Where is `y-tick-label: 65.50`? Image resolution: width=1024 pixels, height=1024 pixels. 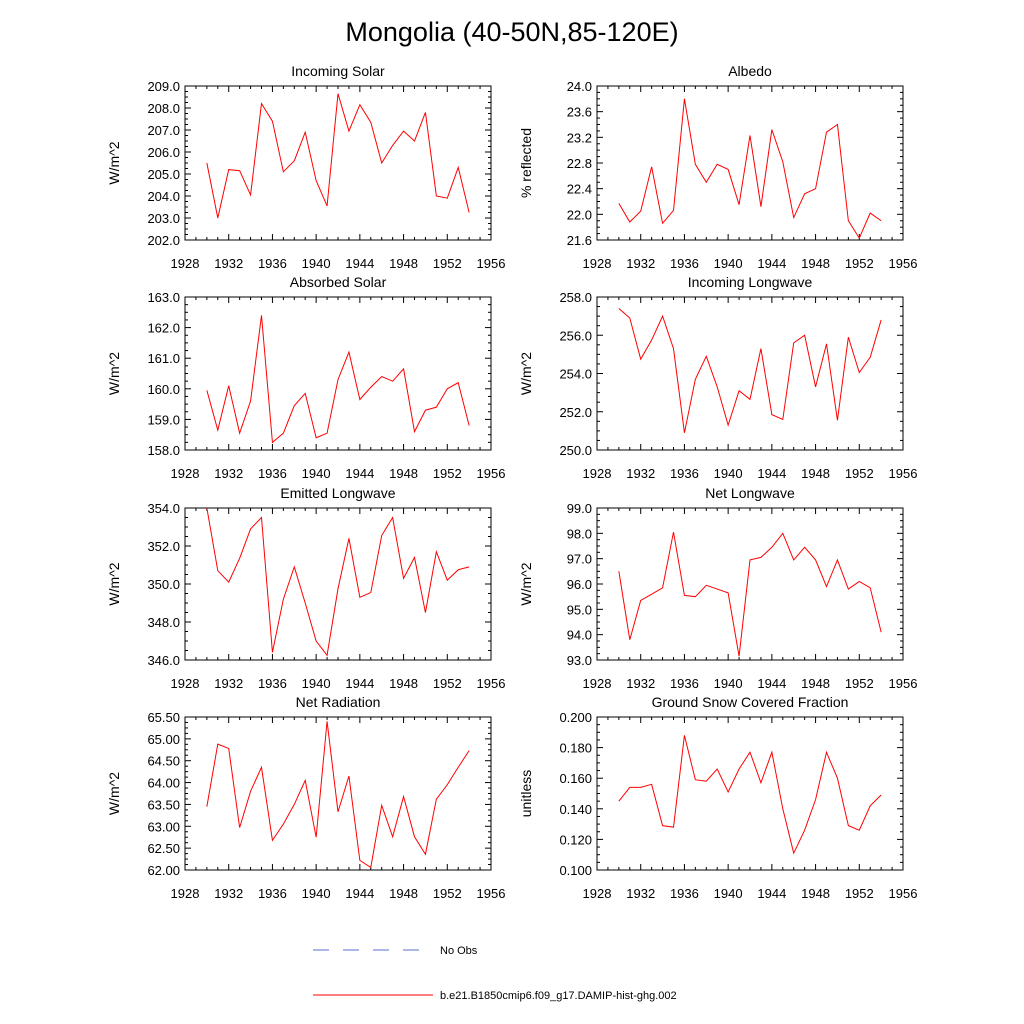 y-tick-label: 65.50 is located at coordinates (163, 717).